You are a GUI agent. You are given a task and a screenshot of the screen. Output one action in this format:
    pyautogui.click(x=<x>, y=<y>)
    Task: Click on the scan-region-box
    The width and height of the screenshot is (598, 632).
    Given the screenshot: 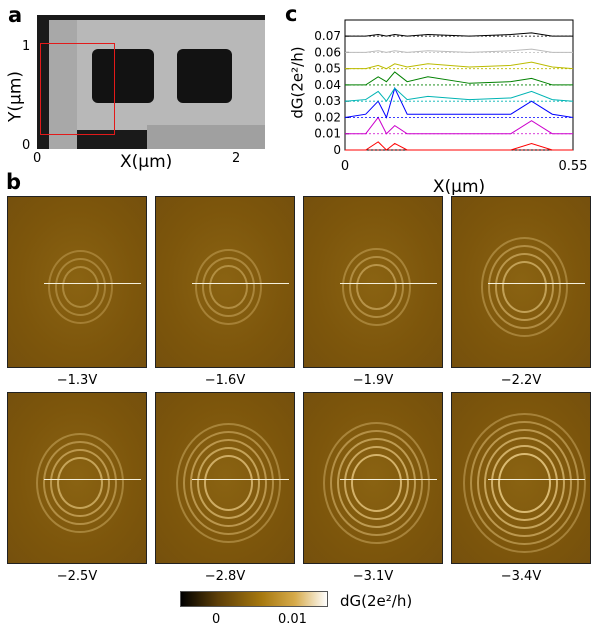 What is the action you would take?
    pyautogui.click(x=77, y=89)
    